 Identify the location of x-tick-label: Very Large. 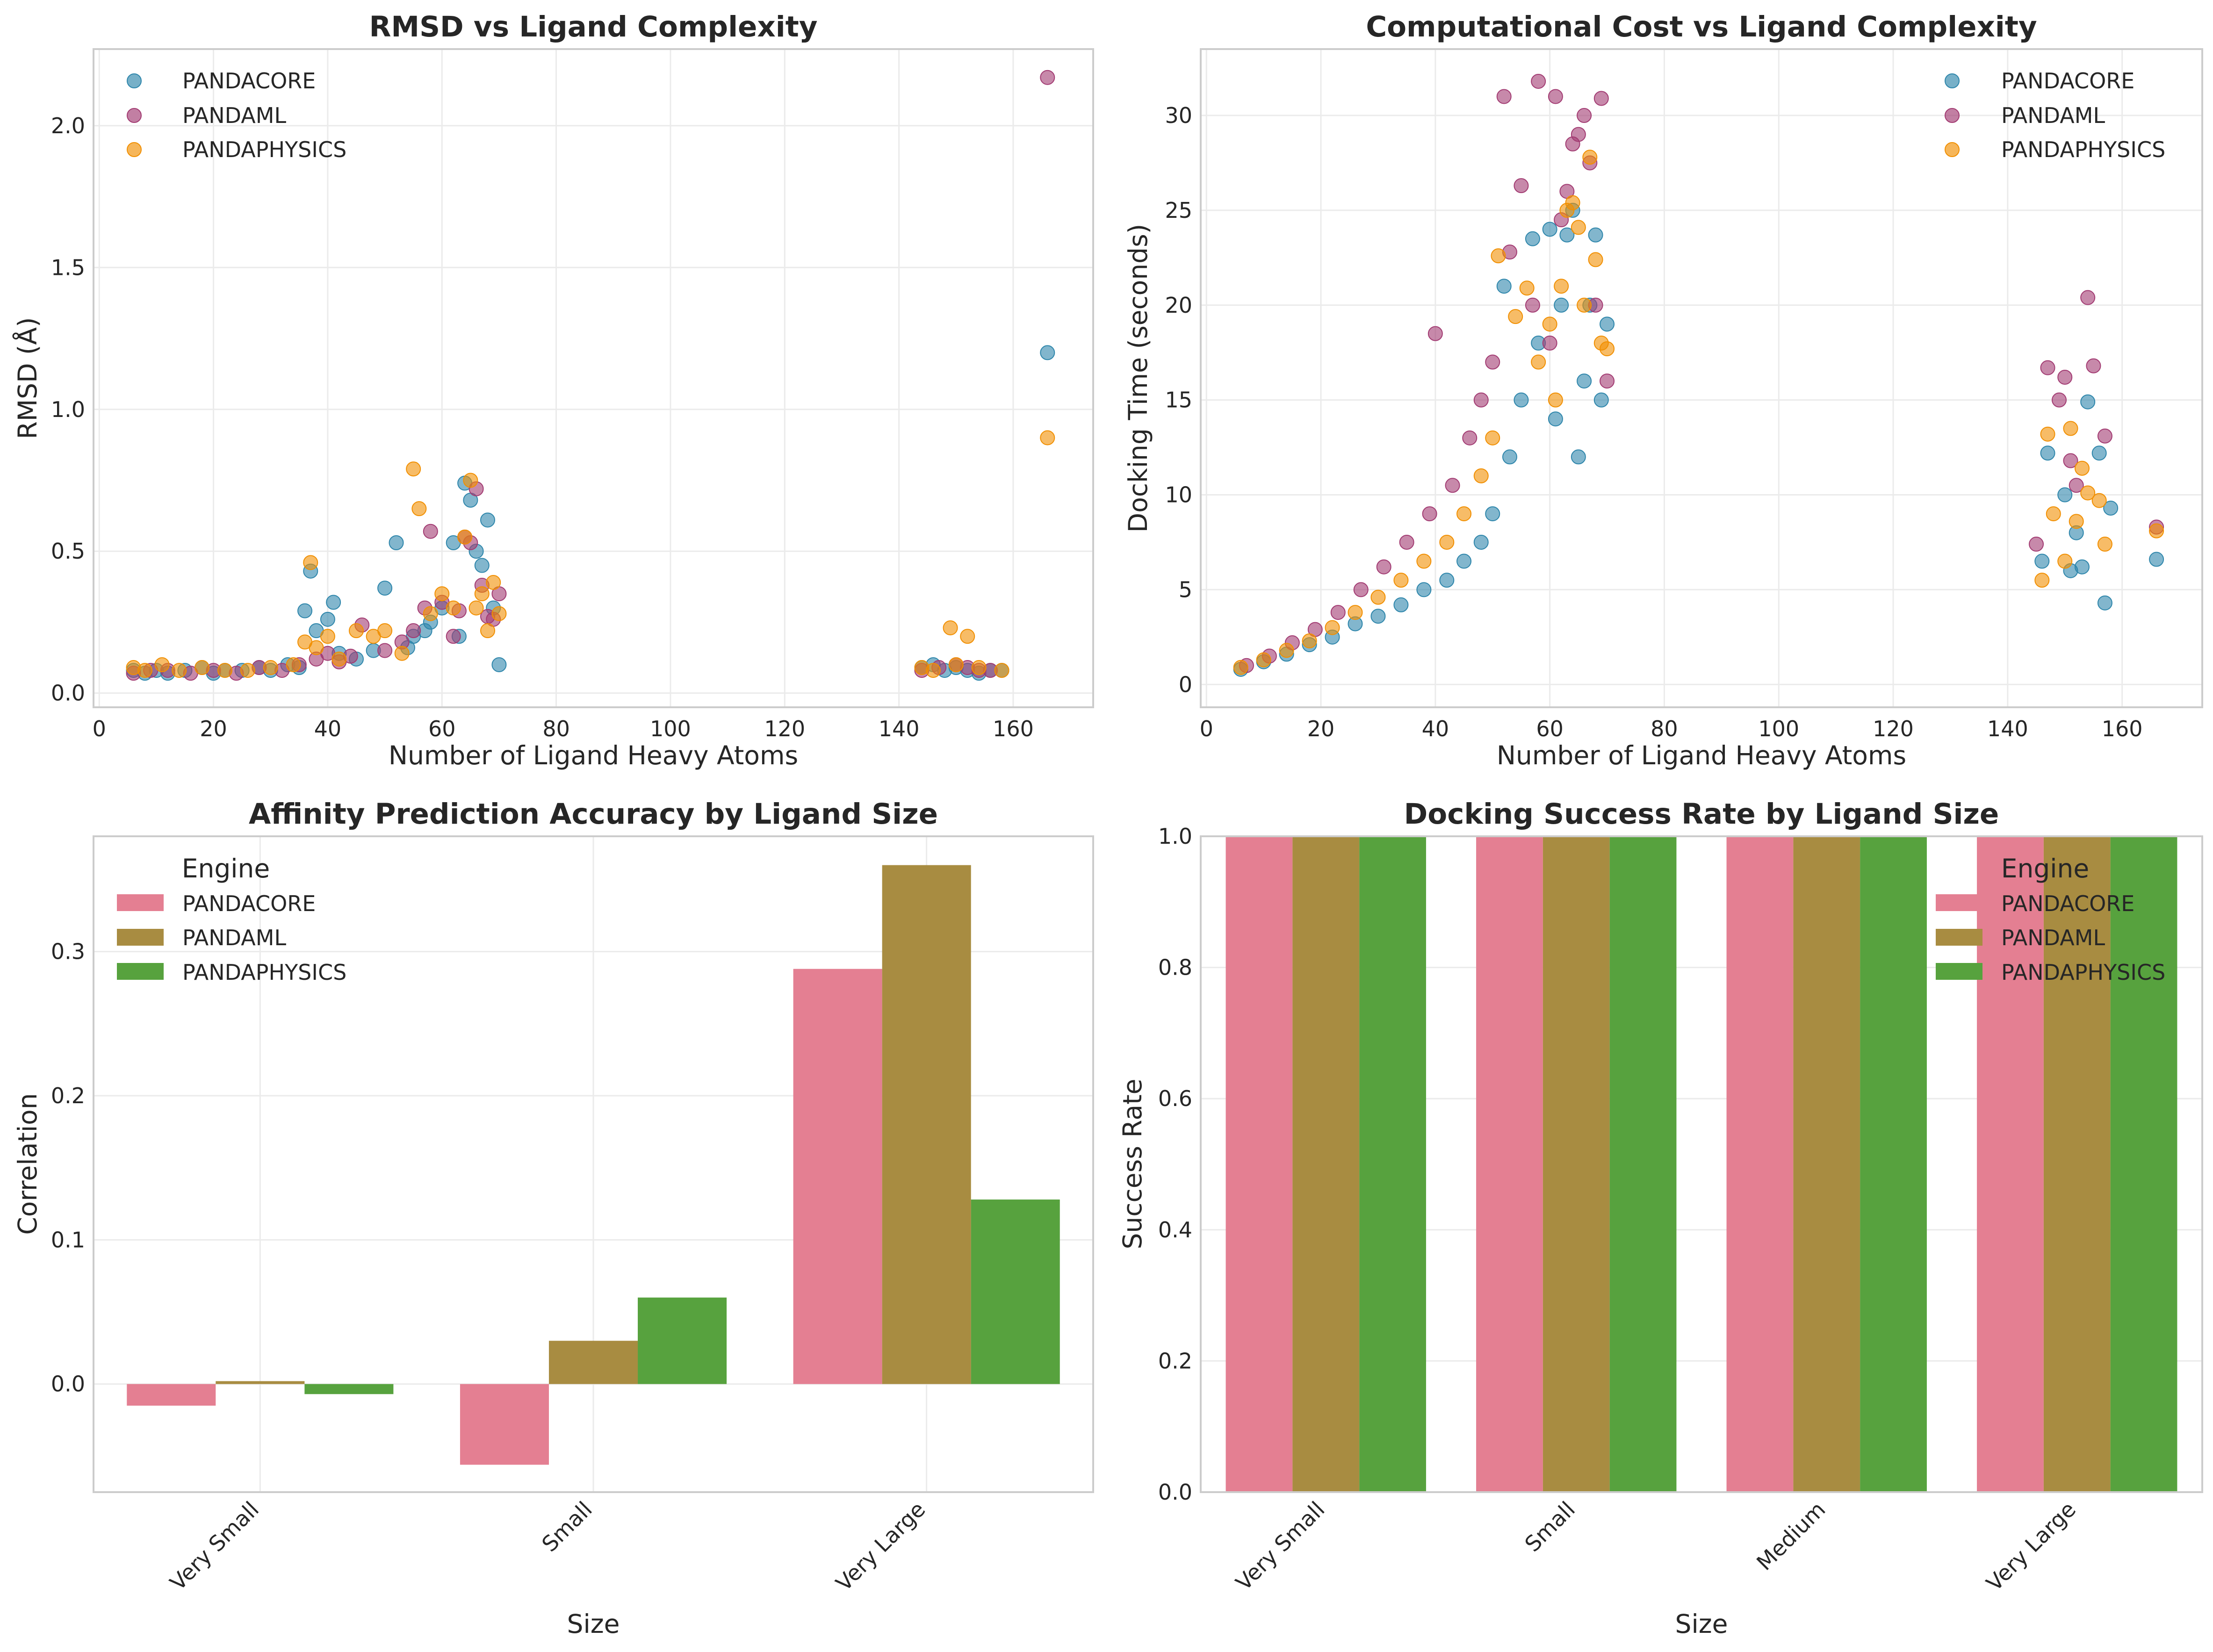
(880, 1547).